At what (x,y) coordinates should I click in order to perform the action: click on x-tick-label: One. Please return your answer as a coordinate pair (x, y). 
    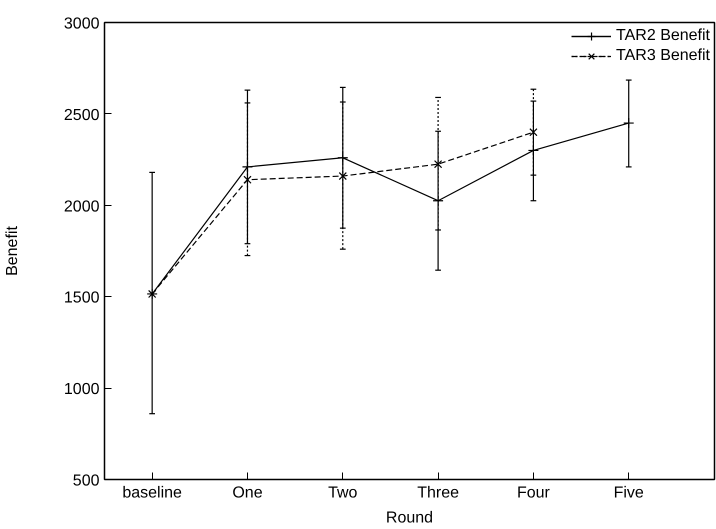
    Looking at the image, I should click on (247, 493).